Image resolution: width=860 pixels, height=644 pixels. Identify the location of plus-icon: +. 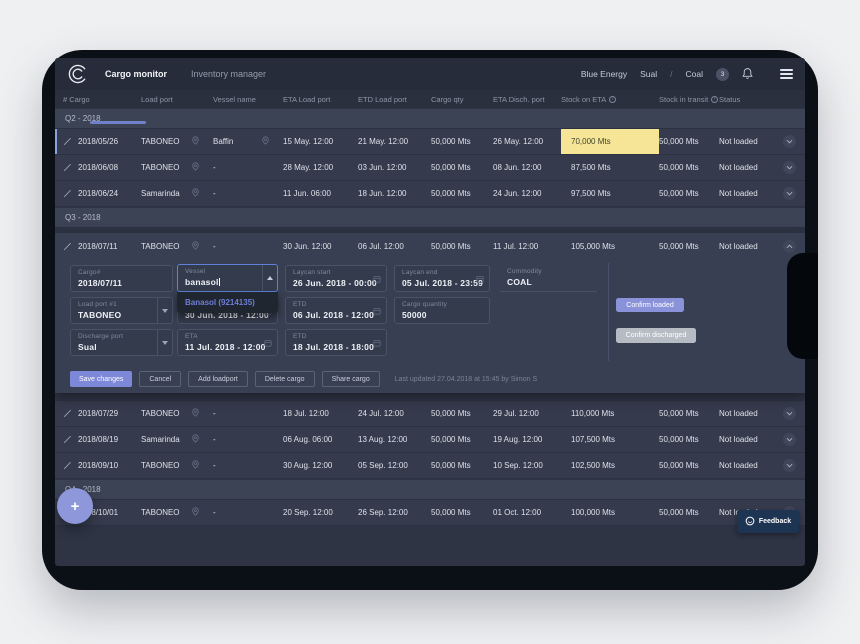
(75, 506).